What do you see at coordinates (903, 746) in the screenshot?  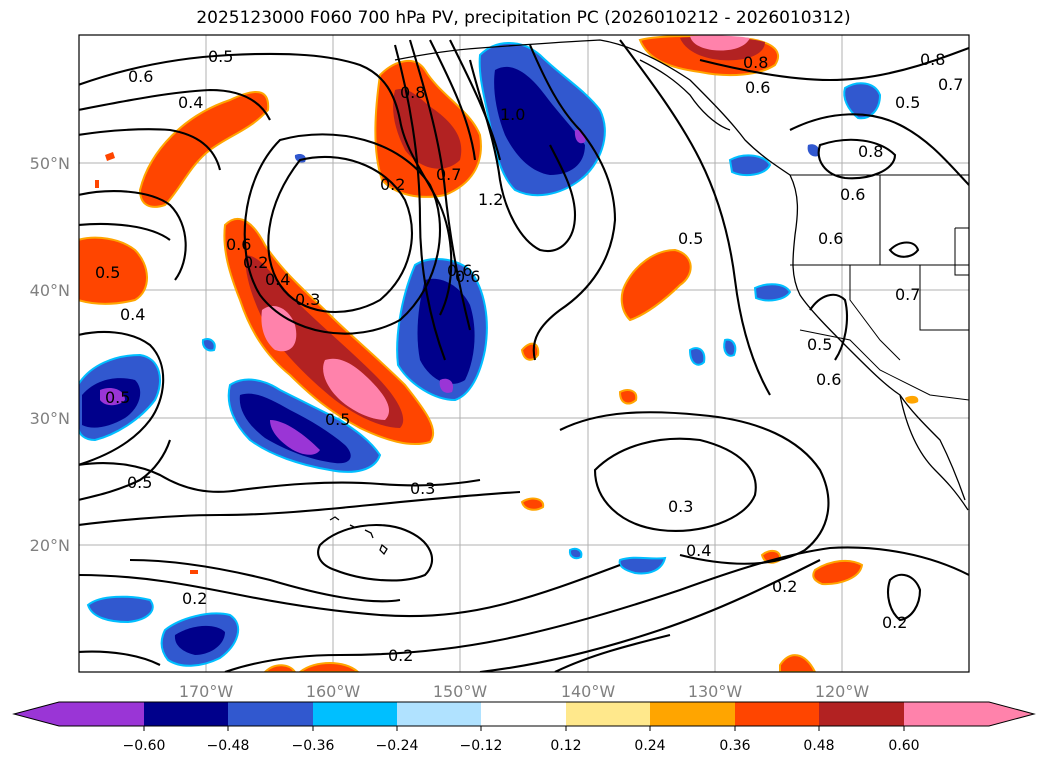 I see `colorbar-tick: 0.60` at bounding box center [903, 746].